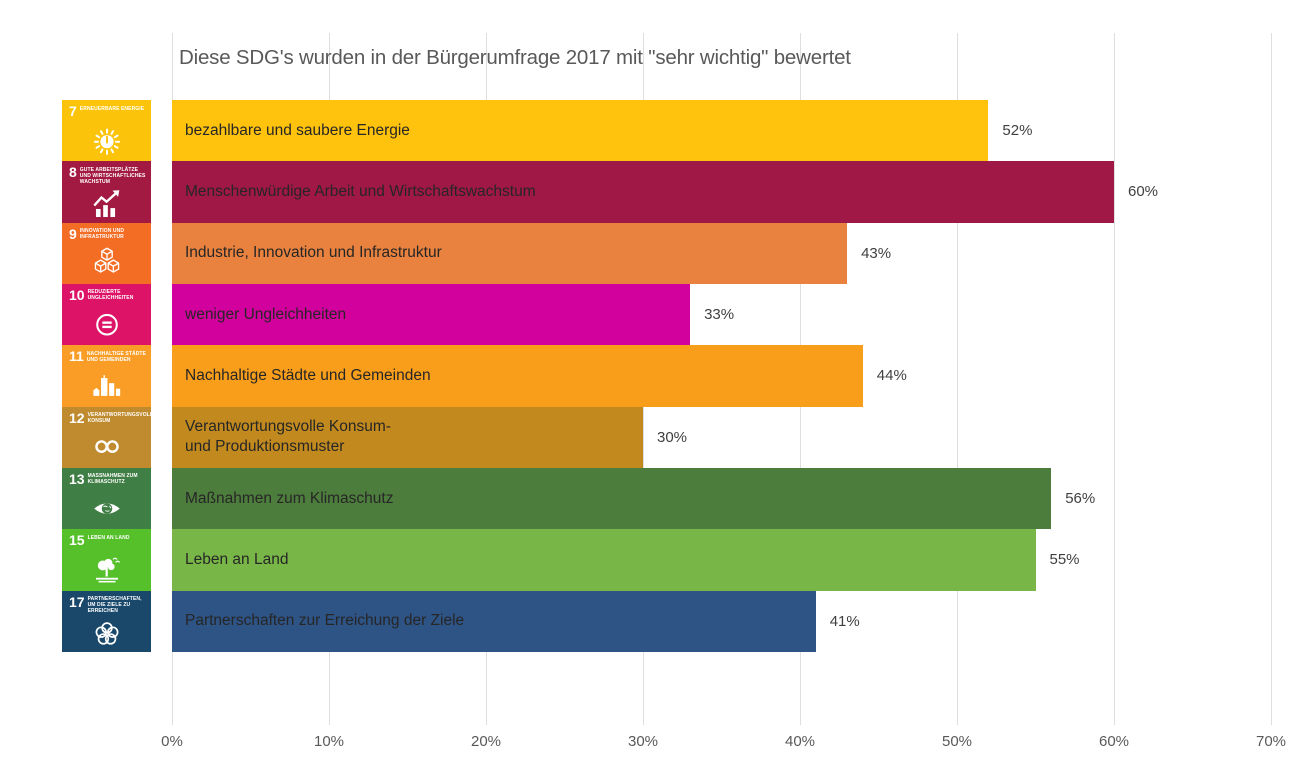 The height and width of the screenshot is (768, 1311). Describe the element at coordinates (494, 621) in the screenshot. I see `bar-sdg17: Partnerschaften zur Erreichung der Ziele` at that location.